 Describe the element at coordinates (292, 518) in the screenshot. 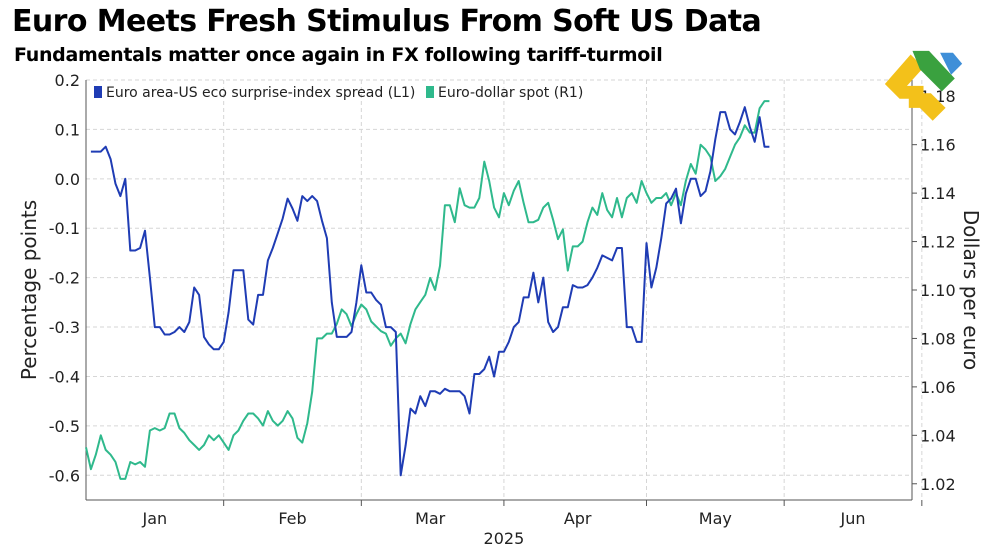

I see `x-tick-label: Feb` at that location.